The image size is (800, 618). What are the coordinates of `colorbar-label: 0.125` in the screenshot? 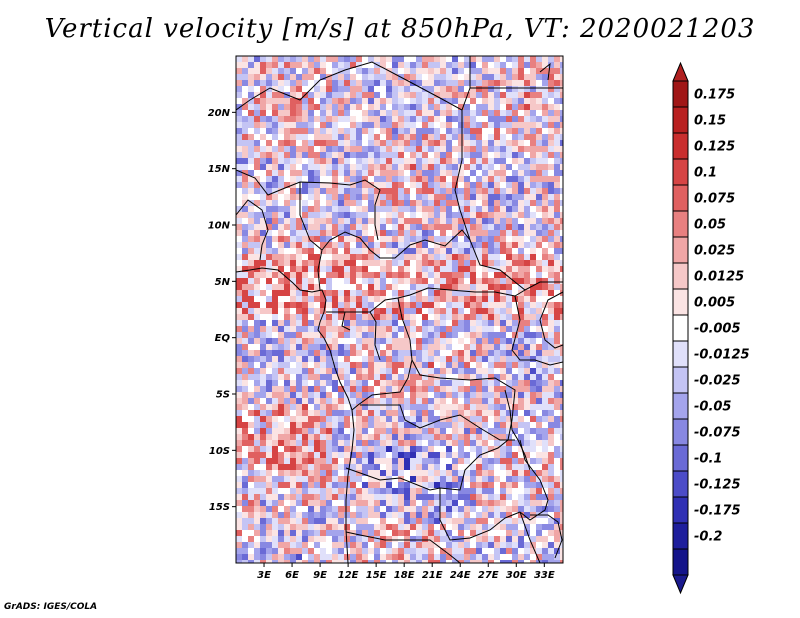 It's located at (714, 147).